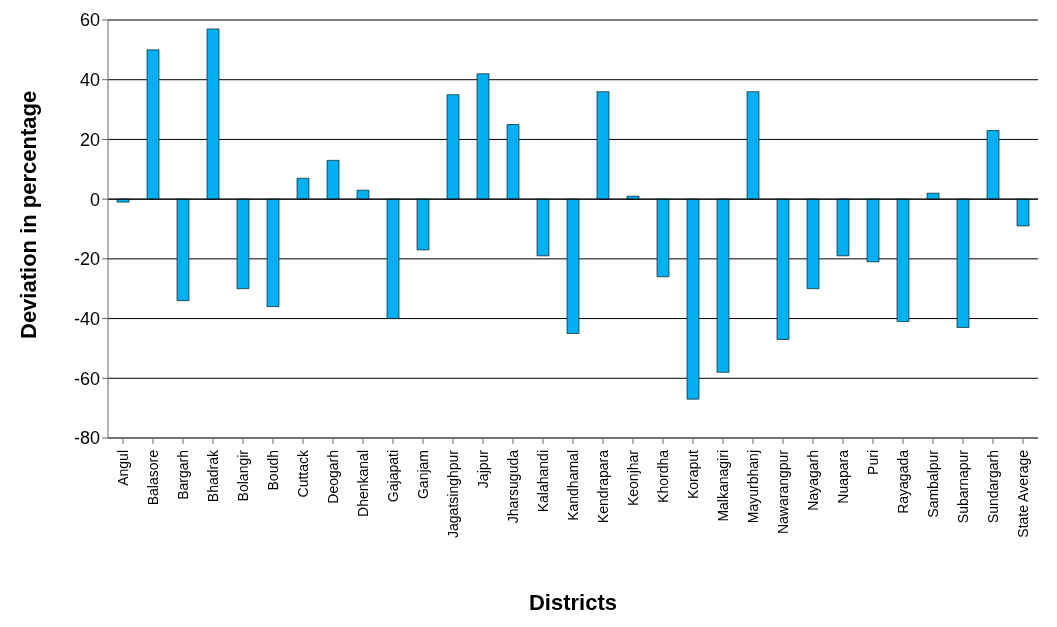  Describe the element at coordinates (693, 474) in the screenshot. I see `x-tick-label: Koraput` at that location.